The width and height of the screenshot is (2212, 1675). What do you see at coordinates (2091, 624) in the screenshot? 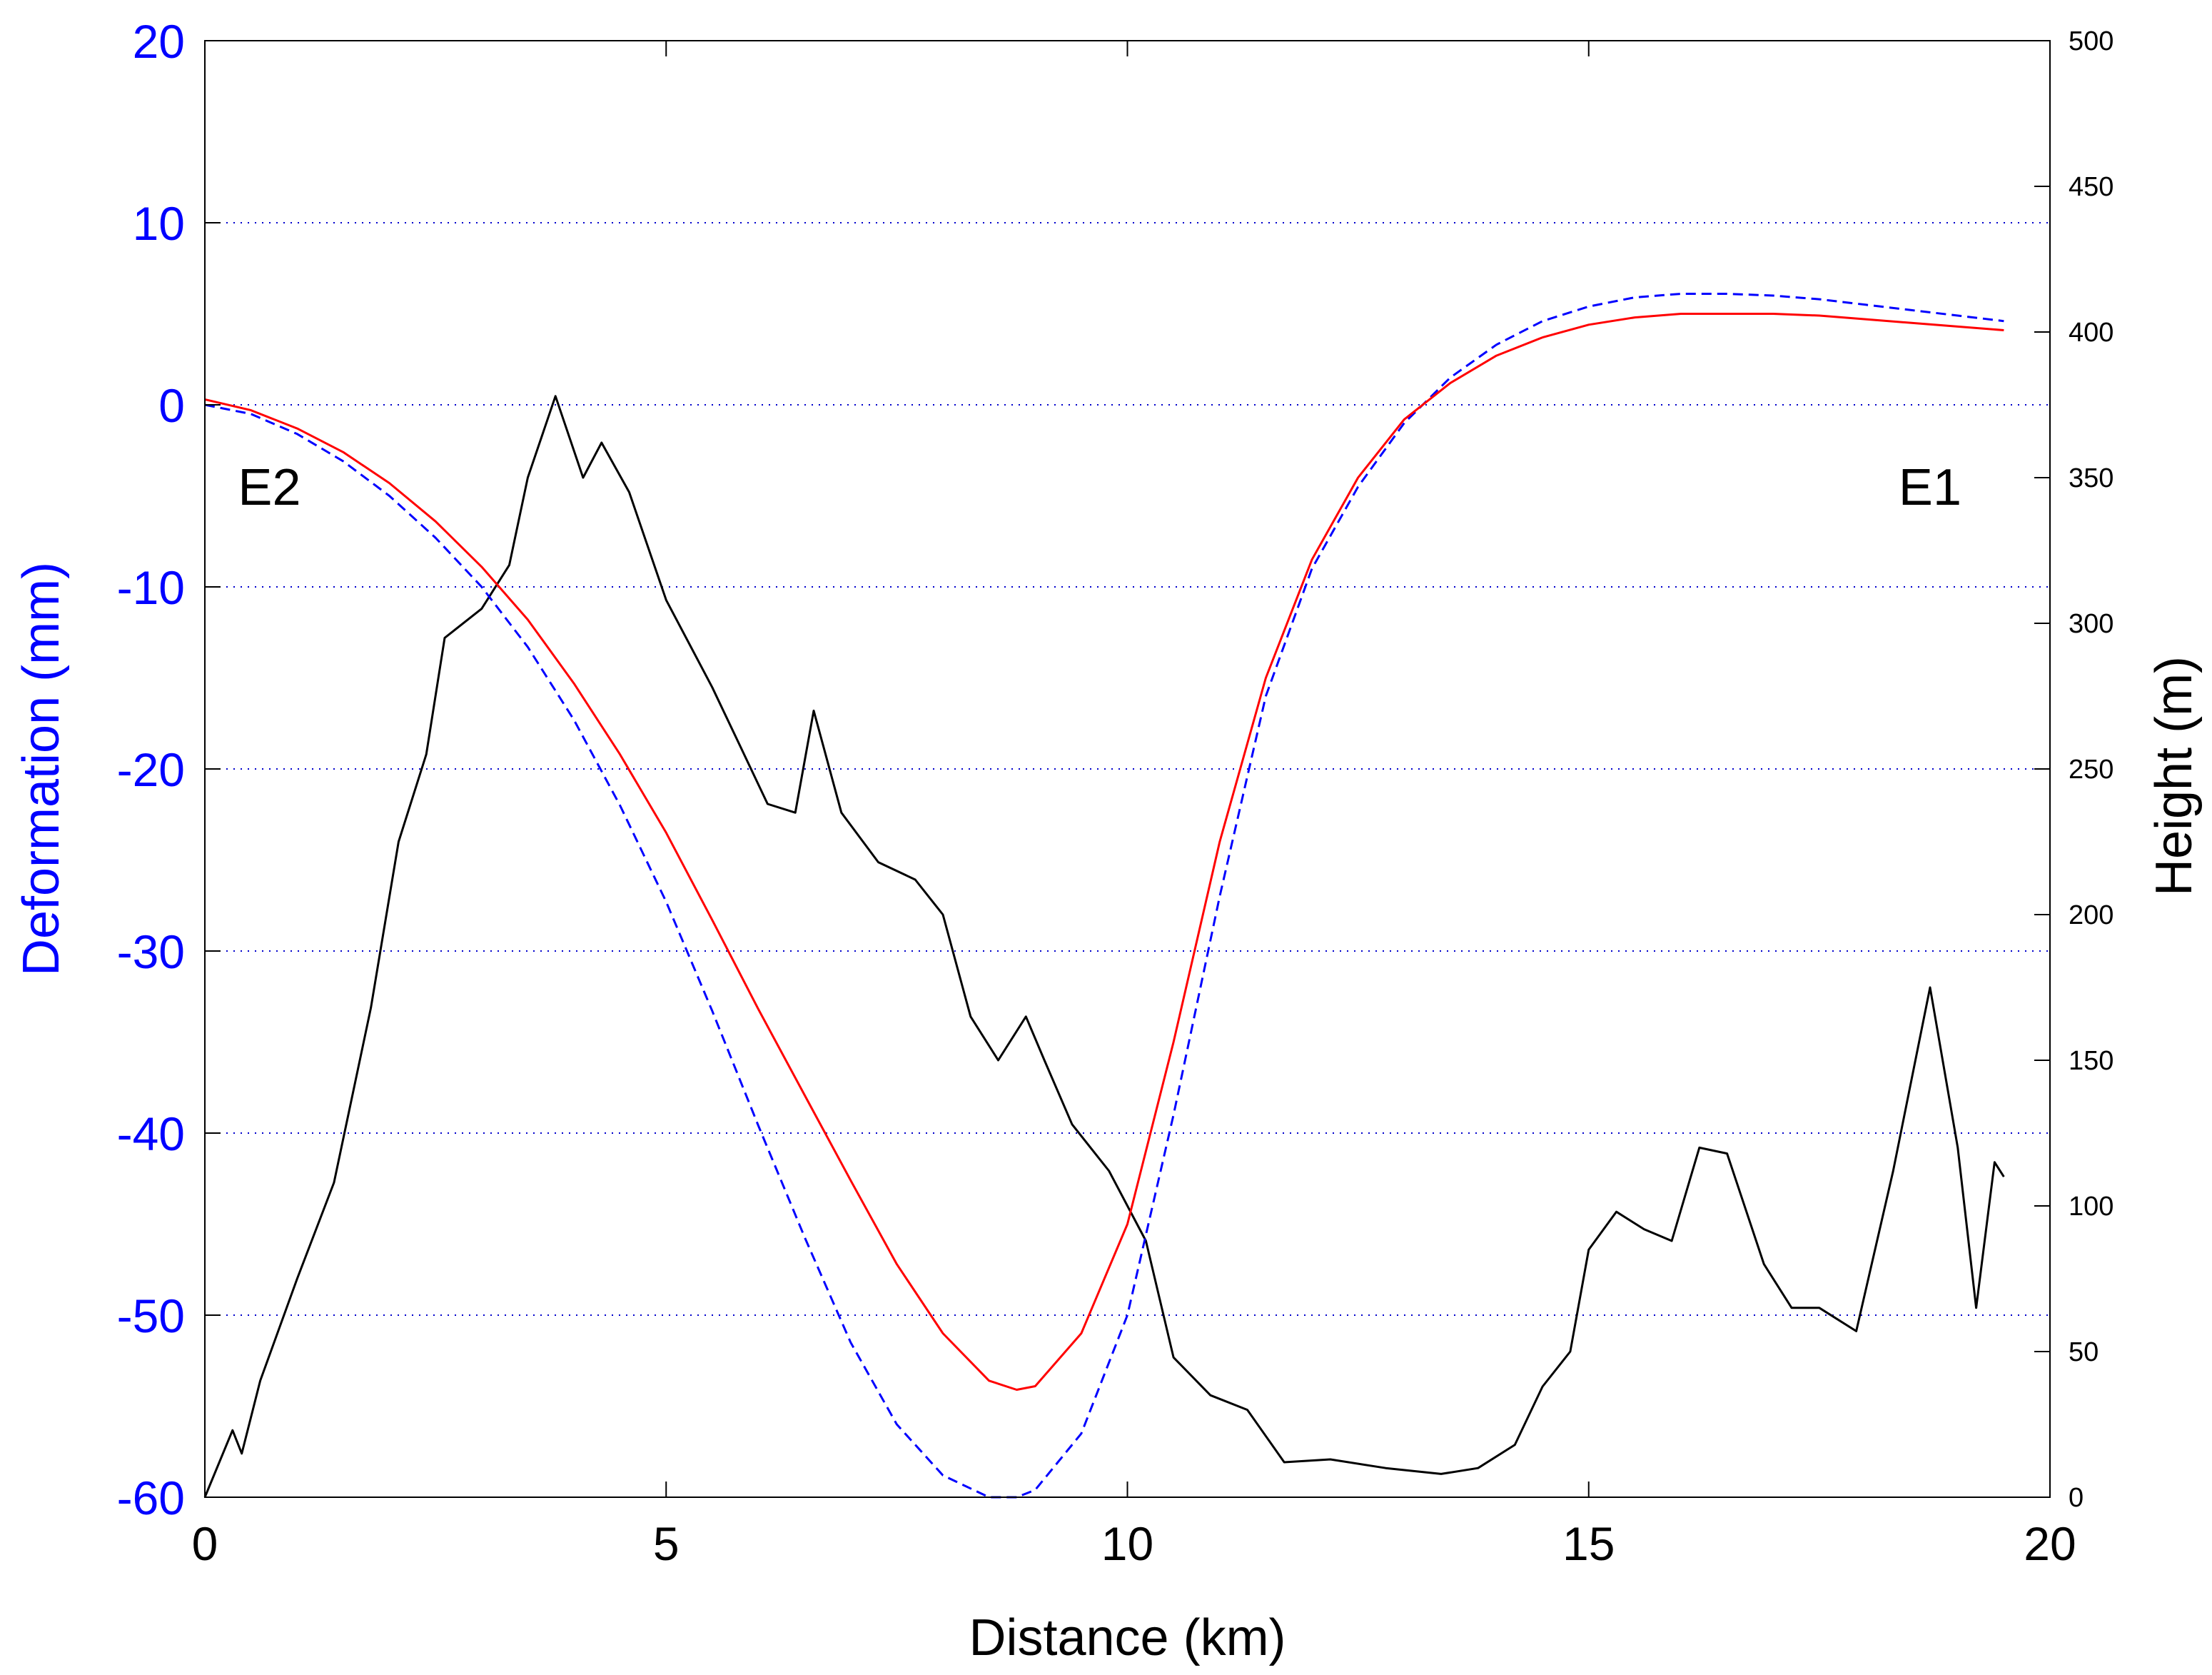
I see `y-right-tick-label-4: 300` at bounding box center [2091, 624].